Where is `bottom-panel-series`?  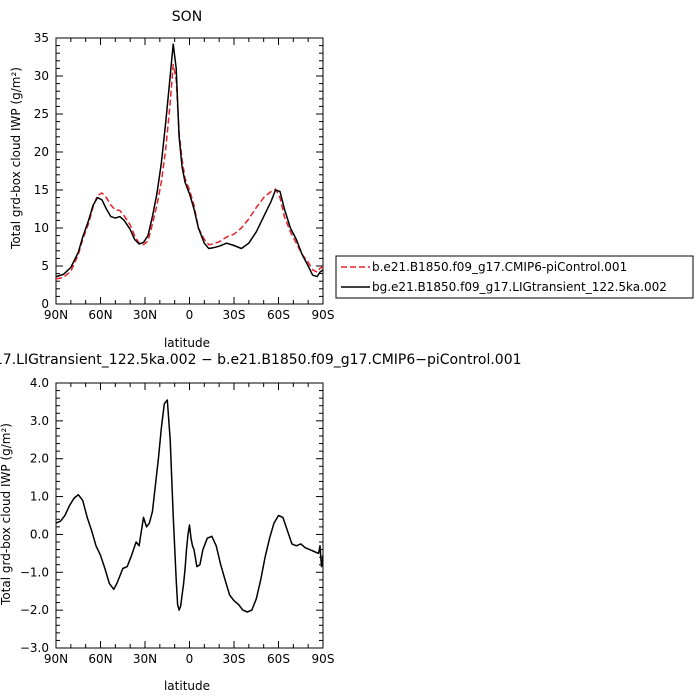 bottom-panel-series is located at coordinates (189, 506).